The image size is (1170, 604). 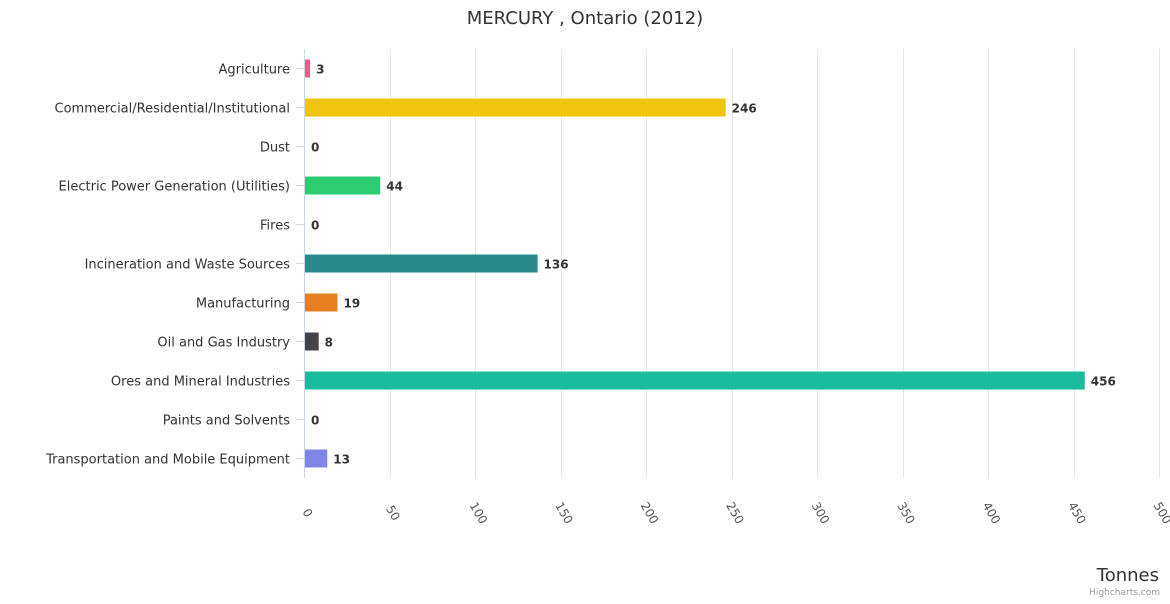 I want to click on category-label: Oil and Gas Industry, so click(x=223, y=343).